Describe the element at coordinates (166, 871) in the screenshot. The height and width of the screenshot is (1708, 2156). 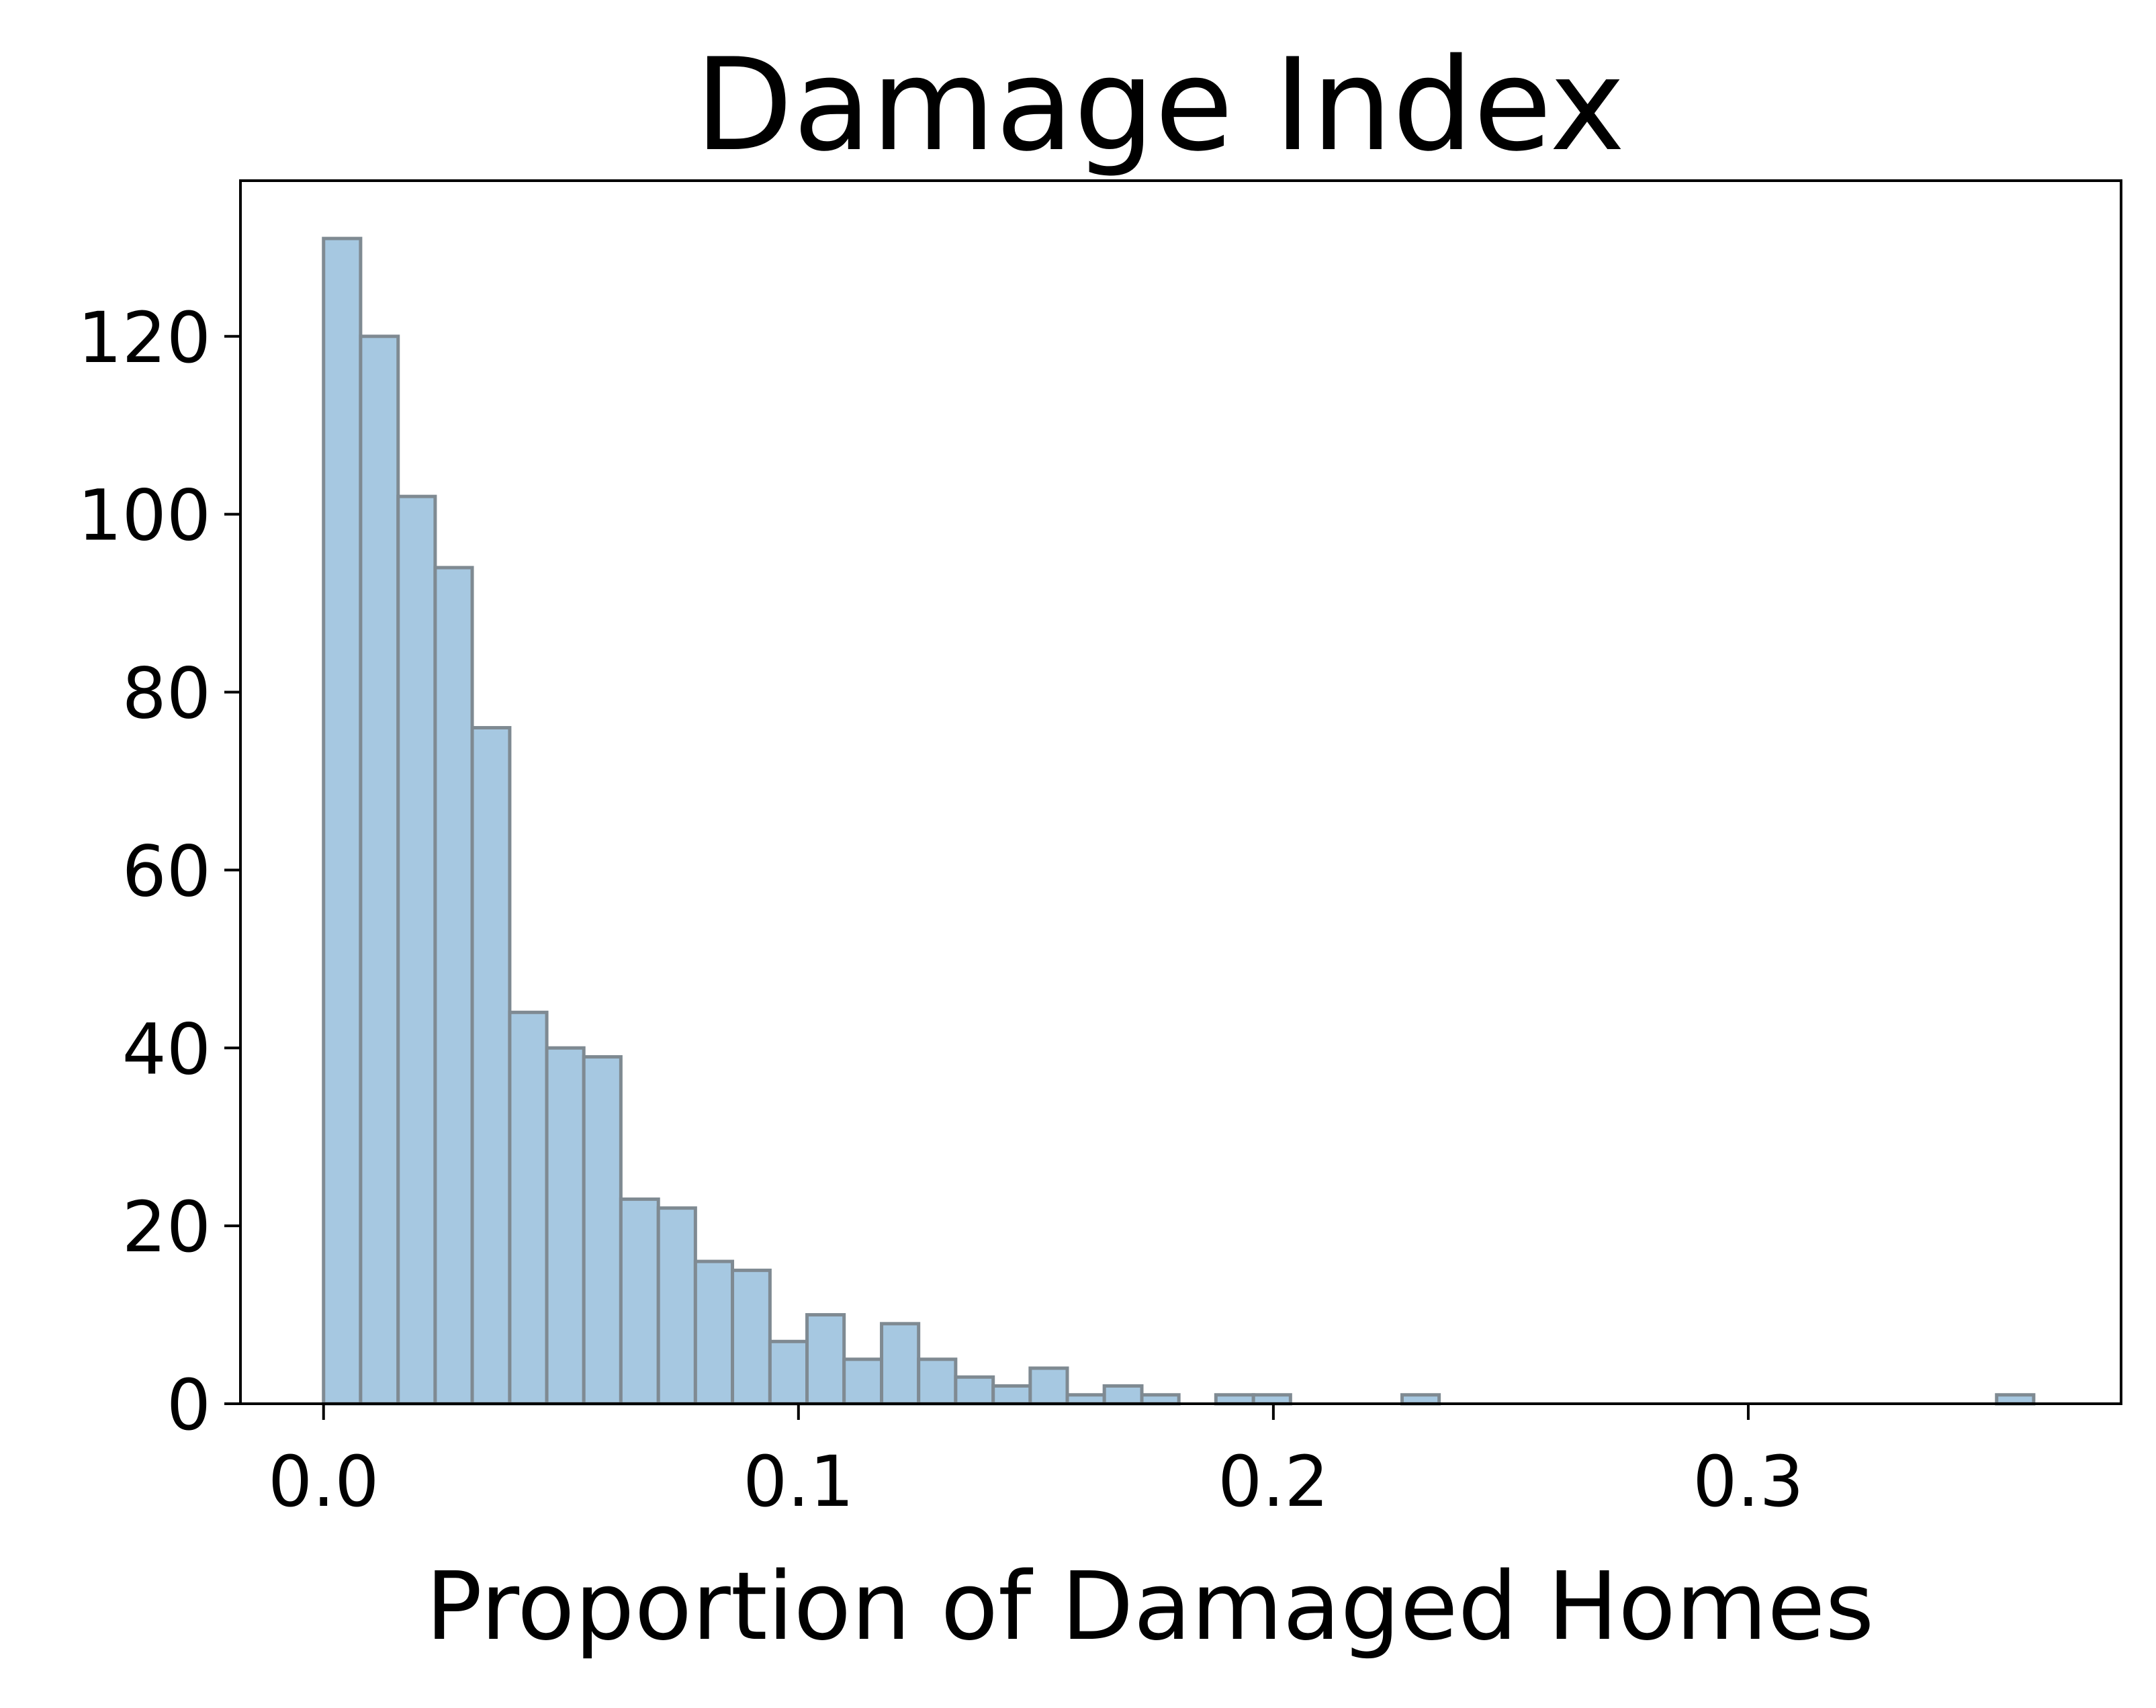
I see `y-tick-label-3: 60` at that location.